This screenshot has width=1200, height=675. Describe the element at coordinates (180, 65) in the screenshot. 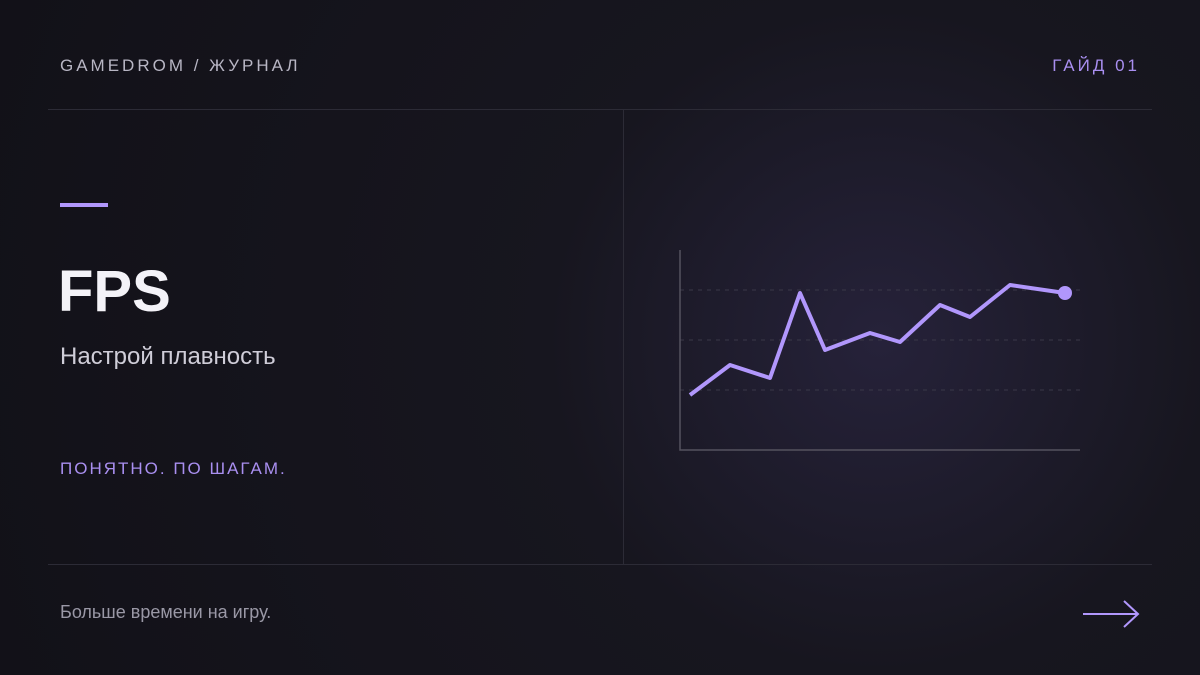

I see `brand: GAMEDROM / ЖУРНАЛ` at that location.